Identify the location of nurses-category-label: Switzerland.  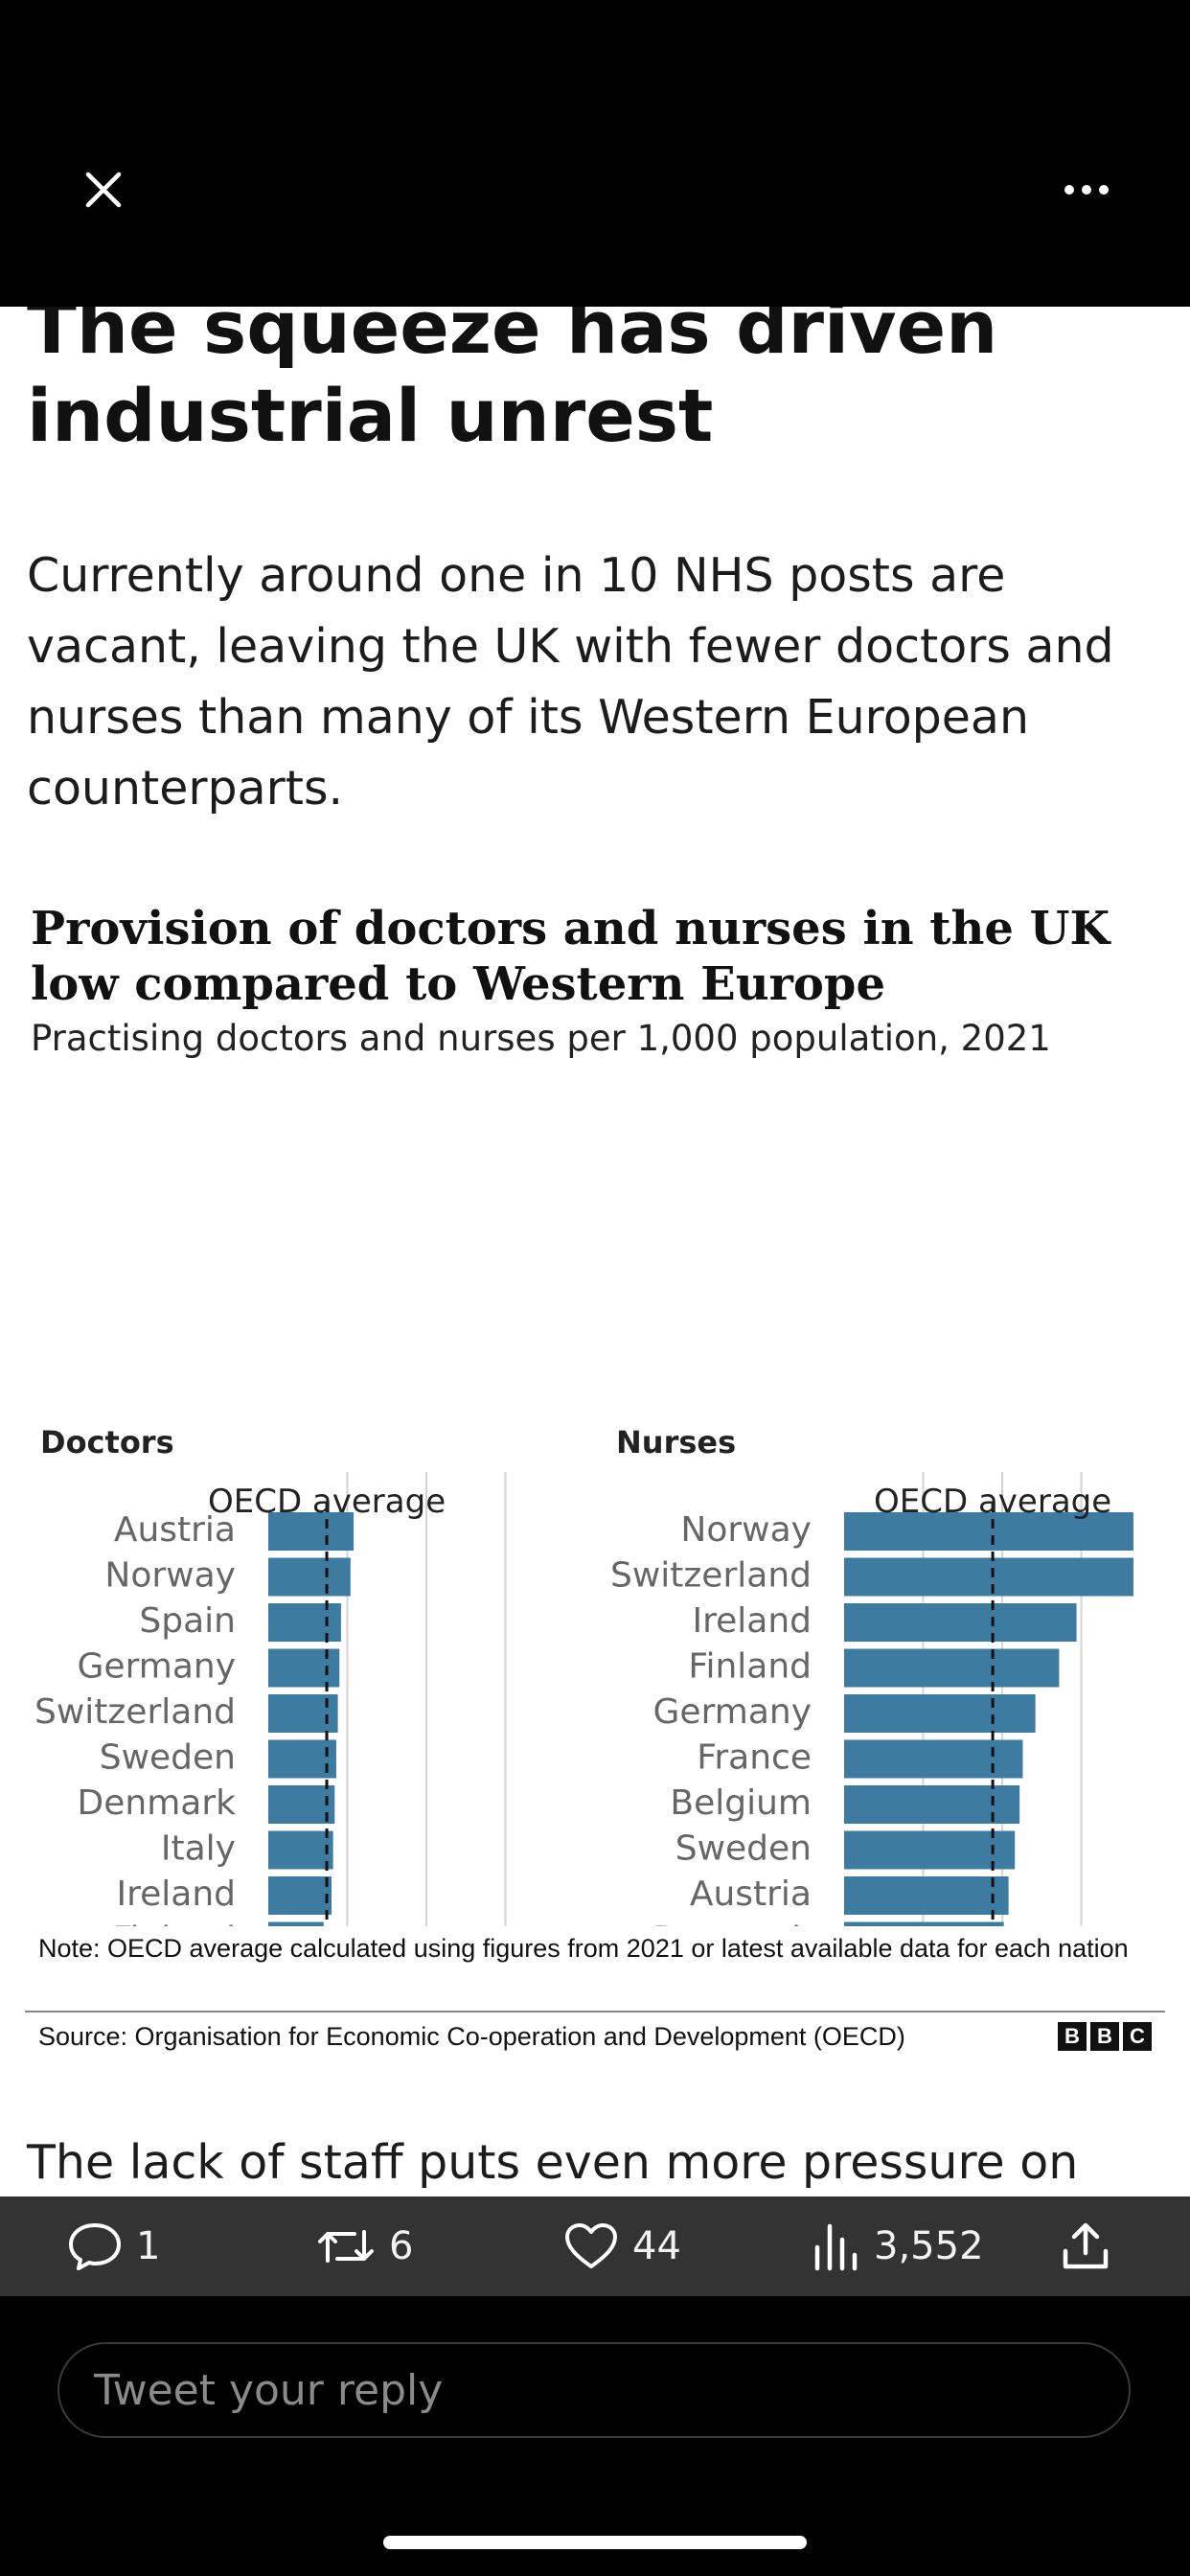
(711, 1576).